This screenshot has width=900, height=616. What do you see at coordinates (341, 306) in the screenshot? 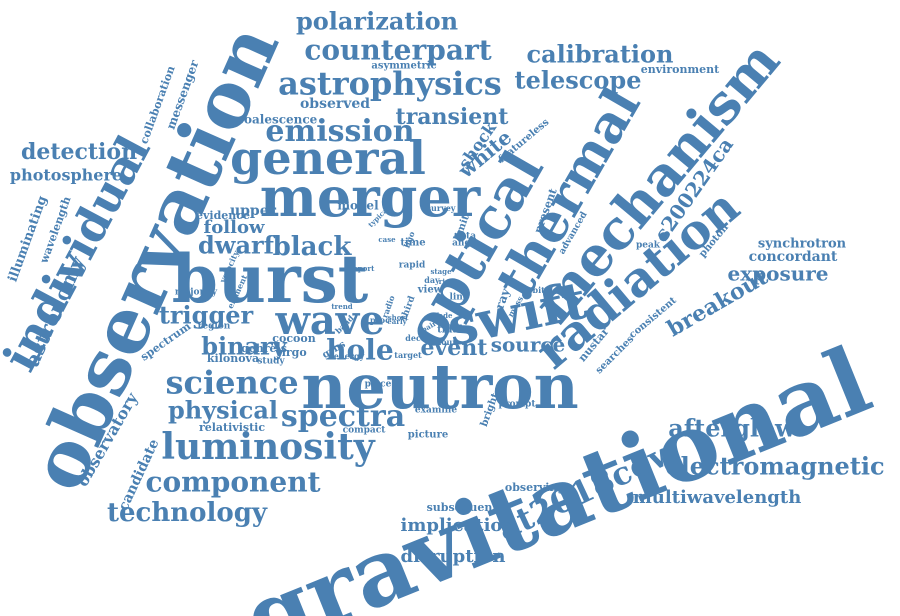
I see `word-trend: trend` at bounding box center [341, 306].